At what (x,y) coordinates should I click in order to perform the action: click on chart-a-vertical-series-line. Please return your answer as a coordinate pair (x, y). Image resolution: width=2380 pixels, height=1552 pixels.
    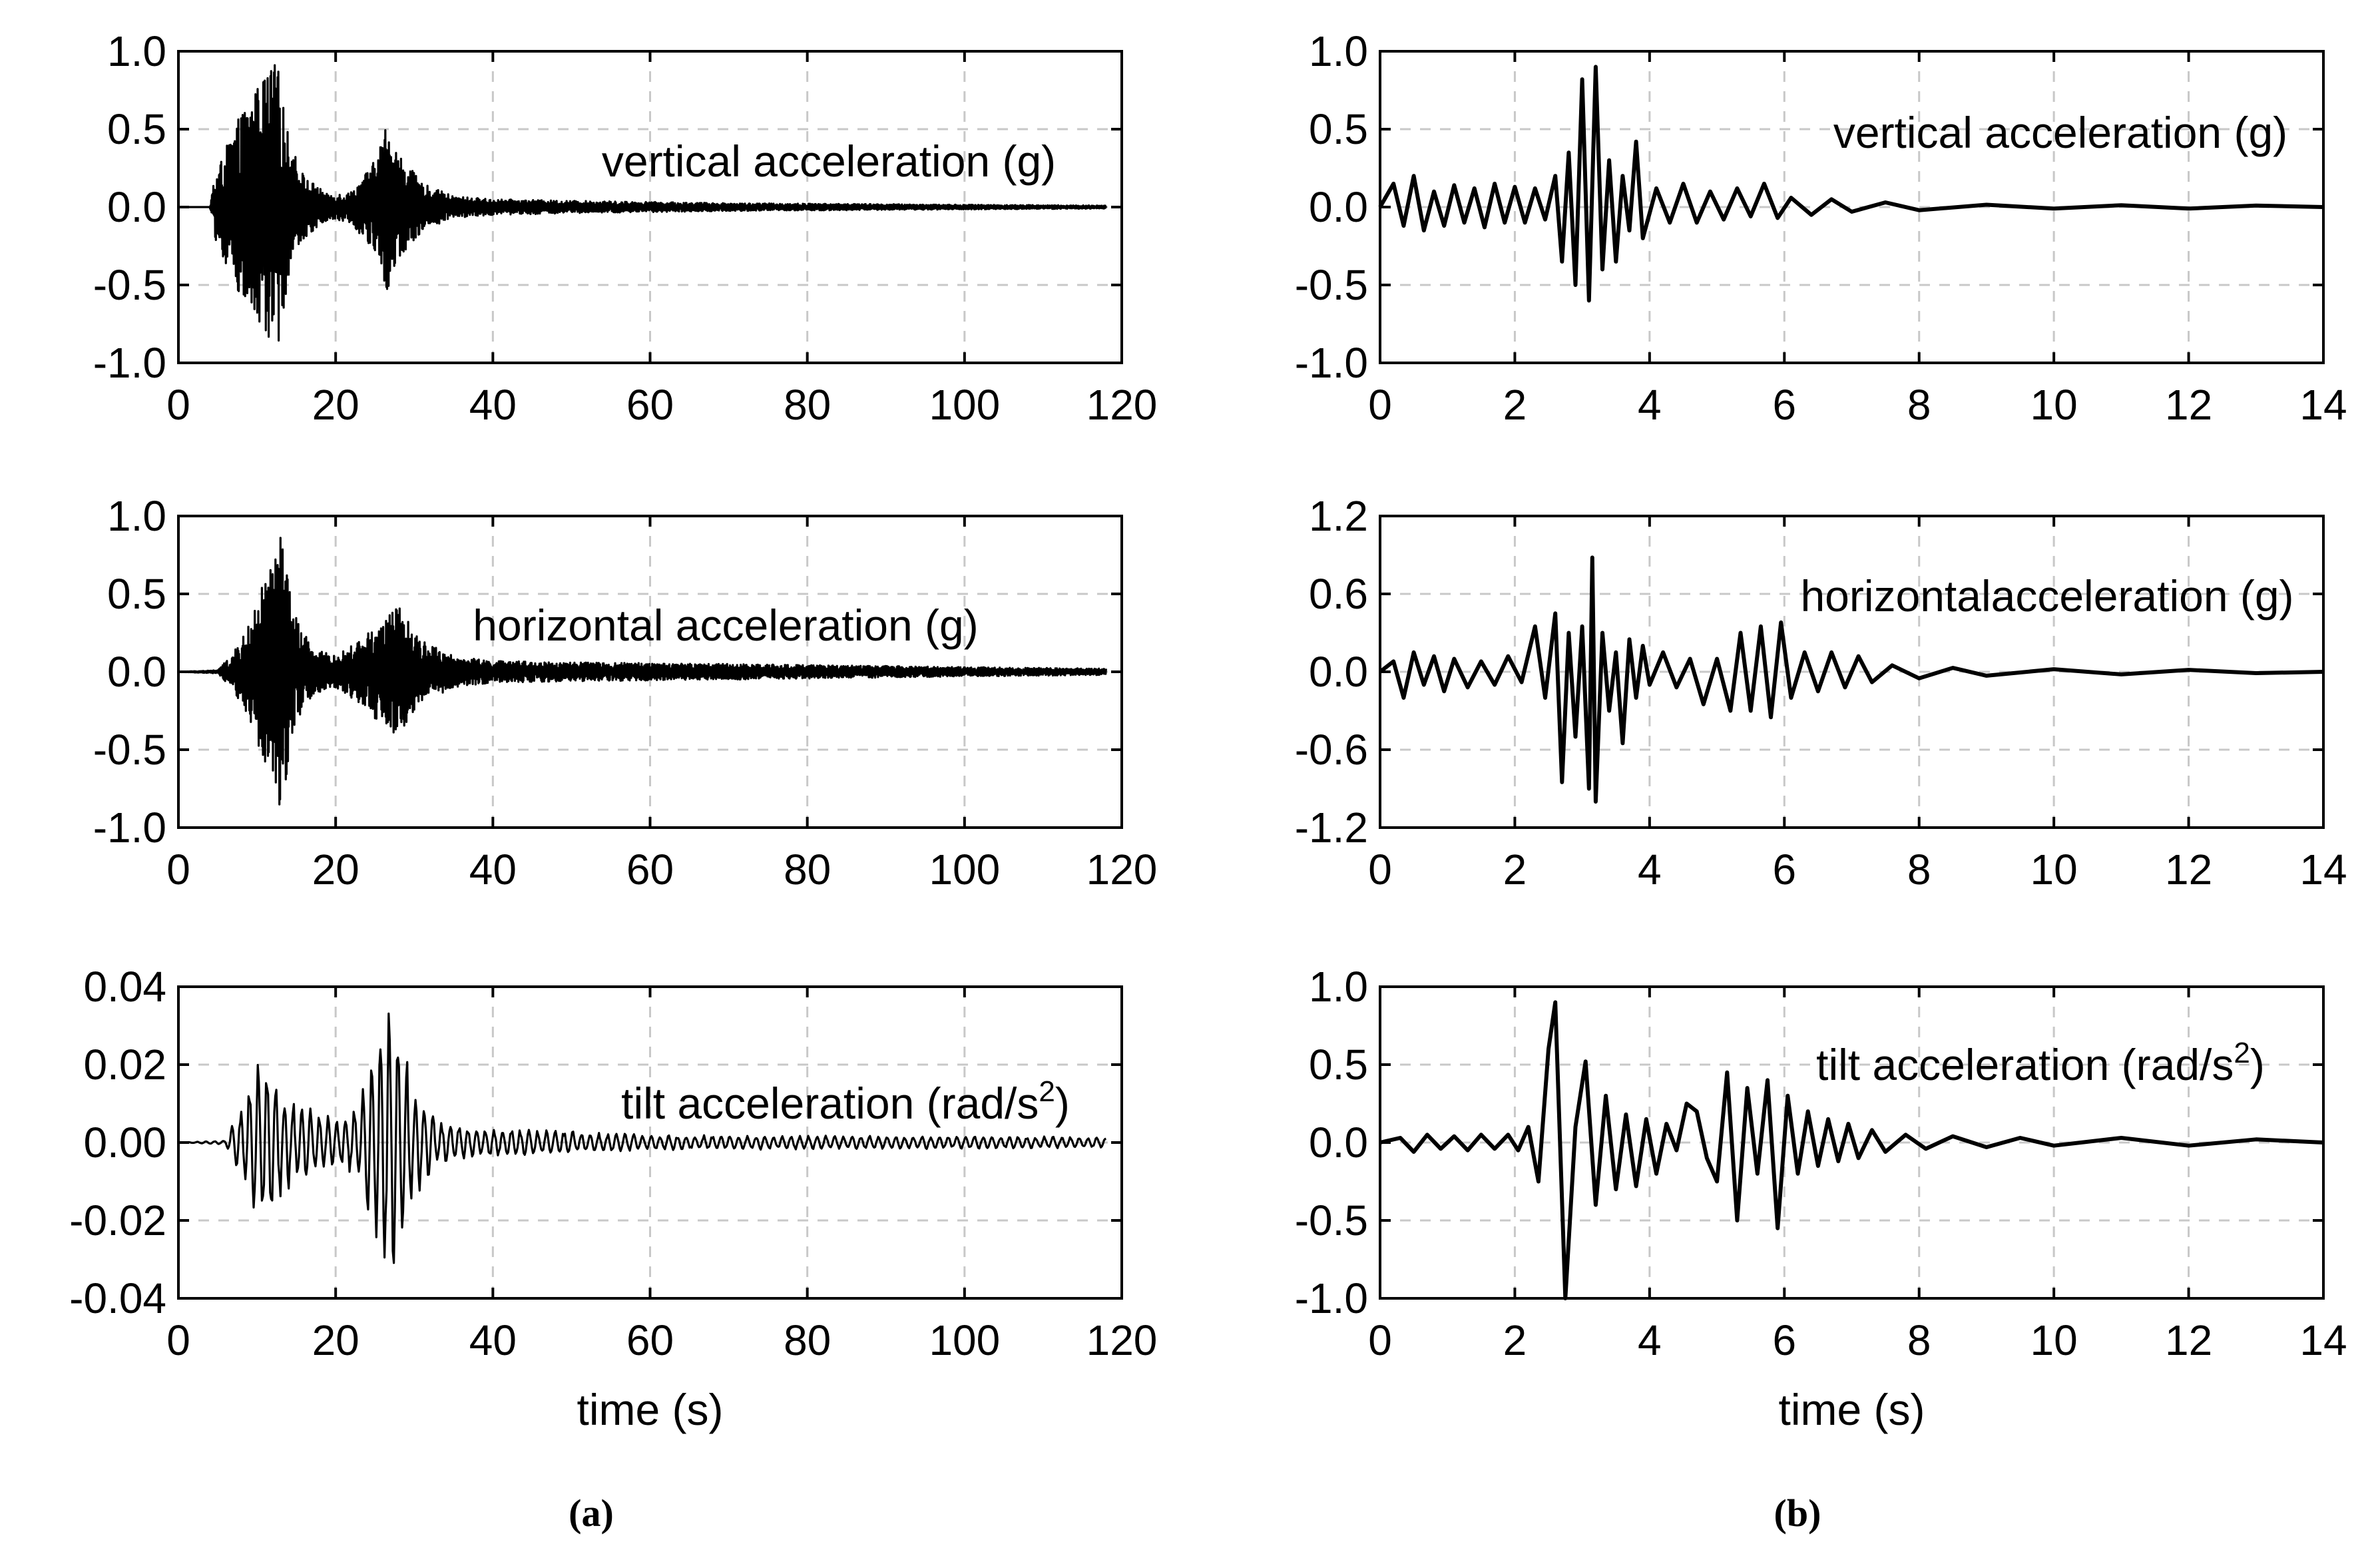
    Looking at the image, I should click on (642, 203).